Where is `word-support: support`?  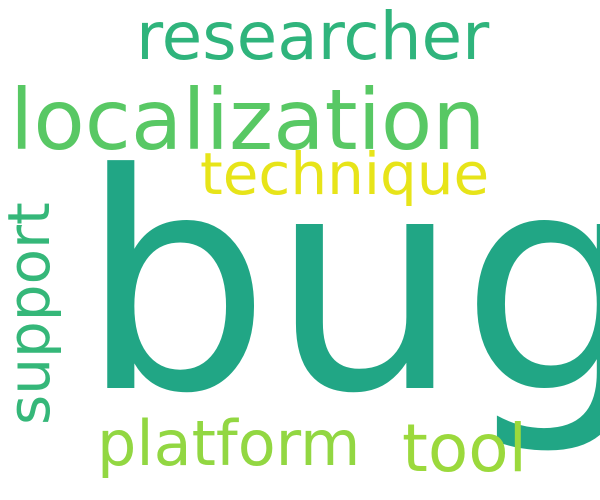 word-support: support is located at coordinates (31, 313).